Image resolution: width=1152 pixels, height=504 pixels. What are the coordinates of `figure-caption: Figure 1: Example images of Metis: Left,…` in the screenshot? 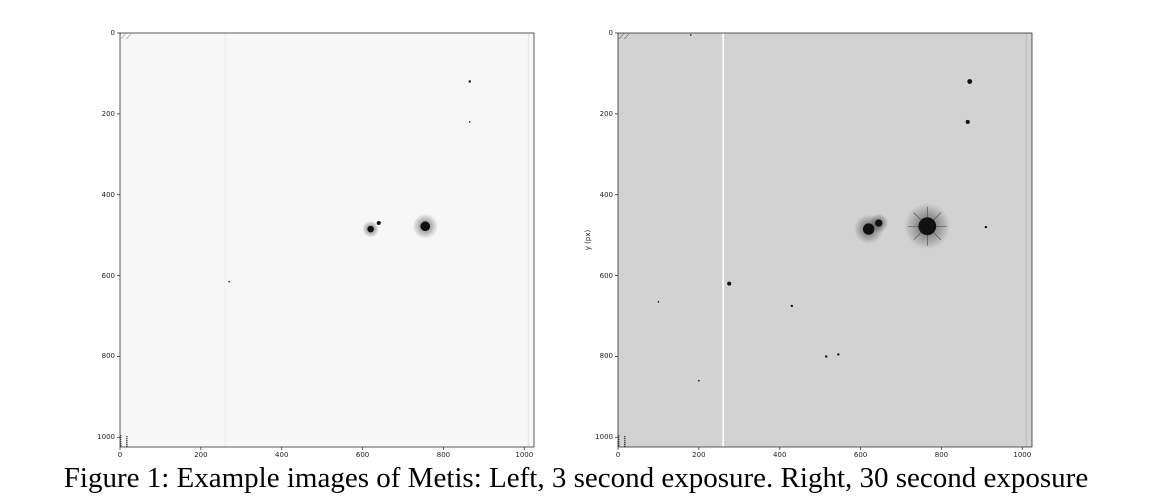 It's located at (576, 478).